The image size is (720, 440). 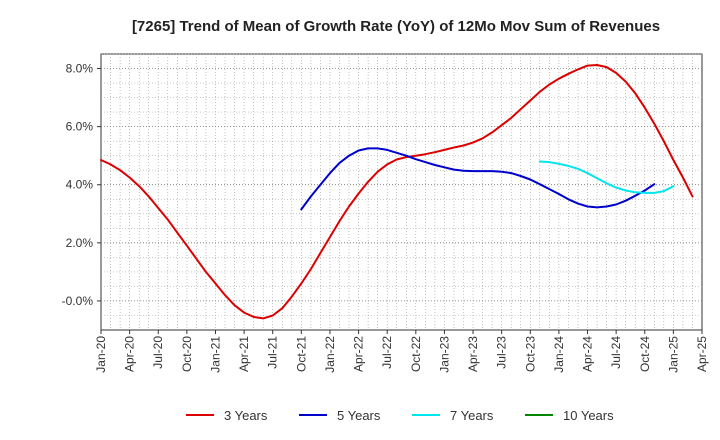 I want to click on x-tick-label: Apr-25, so click(x=702, y=354).